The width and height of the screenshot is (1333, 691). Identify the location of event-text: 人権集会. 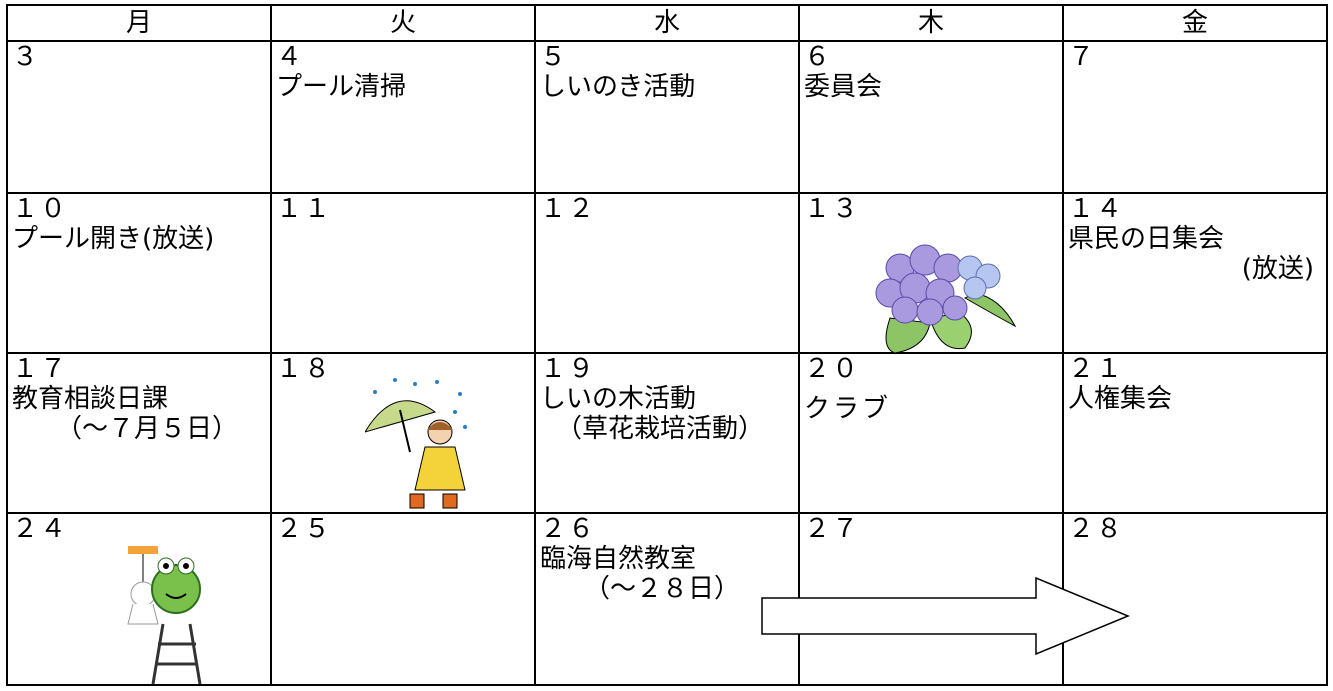
(1120, 399).